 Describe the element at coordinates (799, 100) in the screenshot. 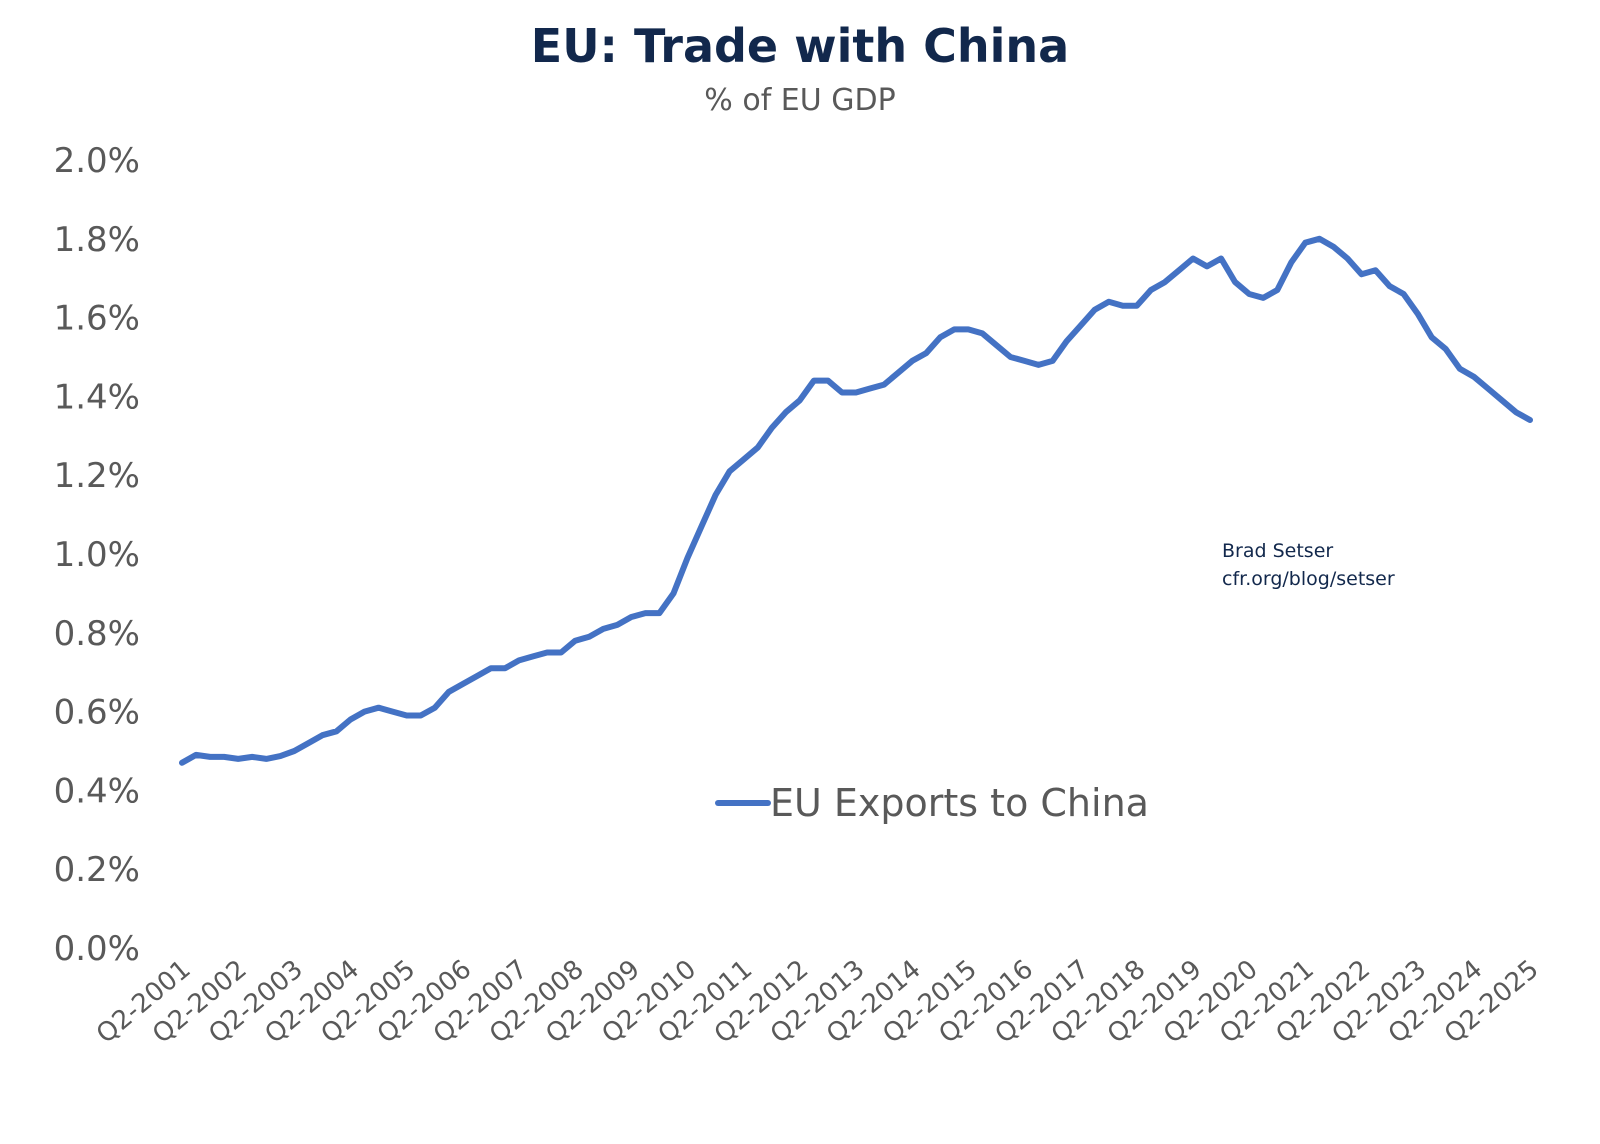

I see `chart-subtitle: % of EU GDP` at that location.